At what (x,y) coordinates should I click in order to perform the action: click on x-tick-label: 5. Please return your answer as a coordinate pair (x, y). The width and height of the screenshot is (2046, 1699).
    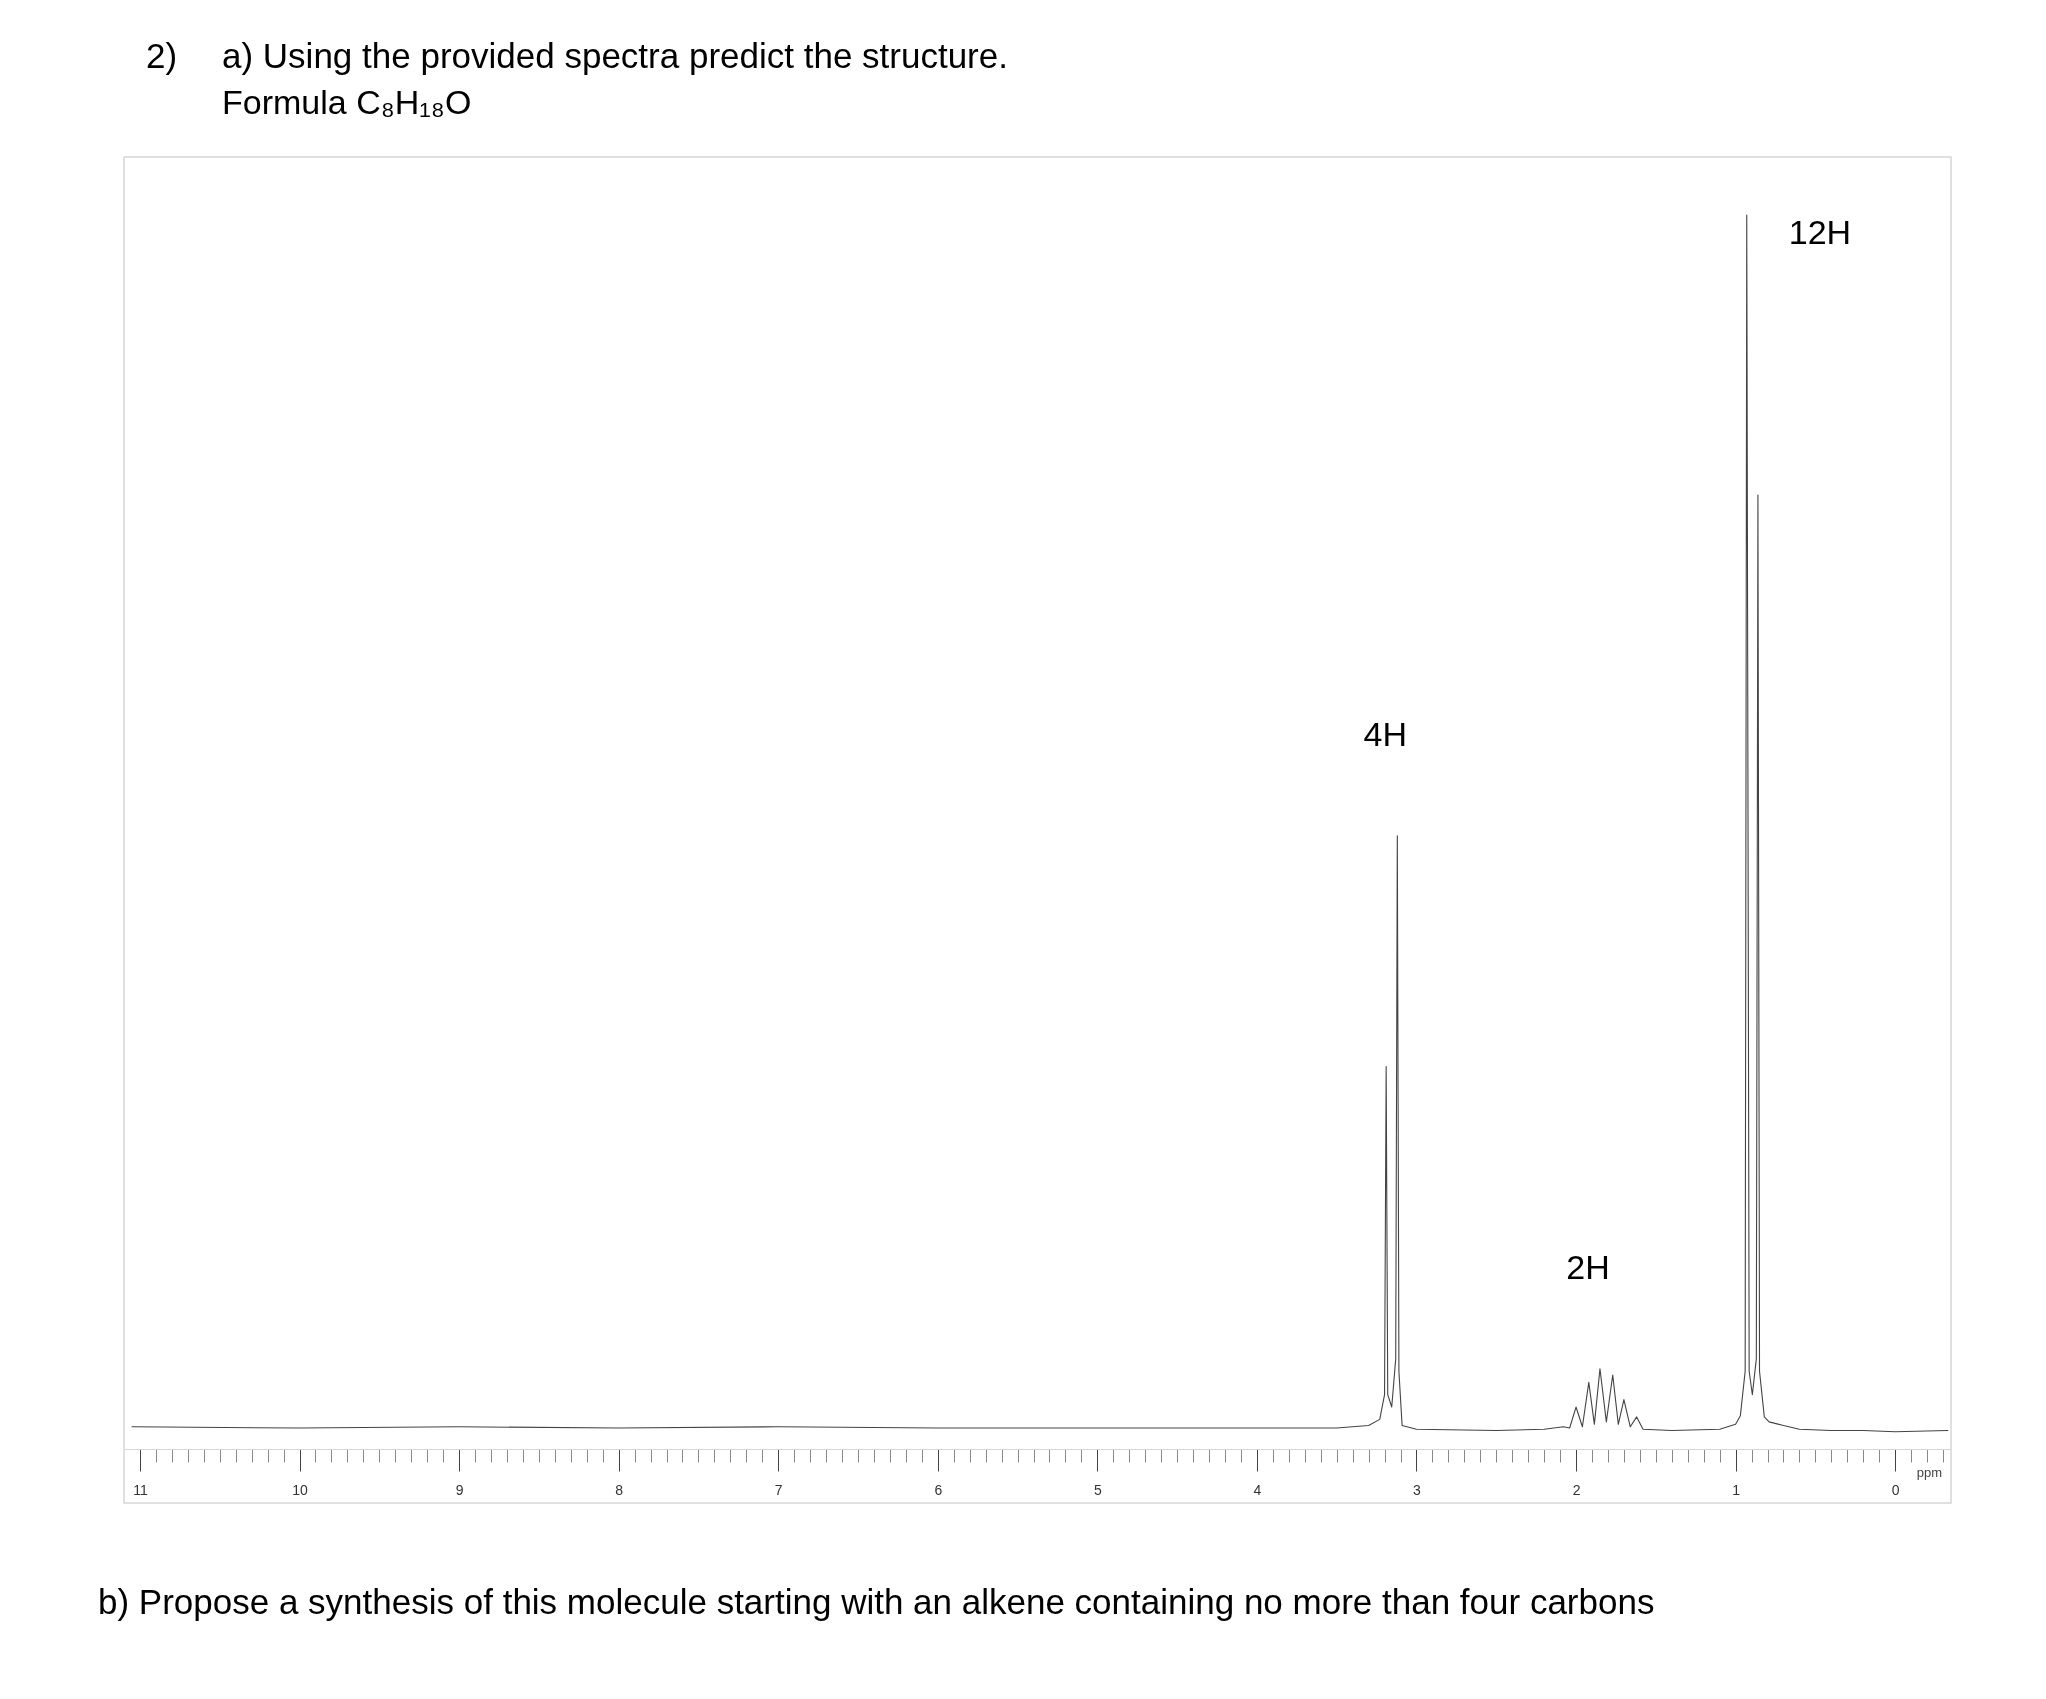
    Looking at the image, I should click on (1097, 1489).